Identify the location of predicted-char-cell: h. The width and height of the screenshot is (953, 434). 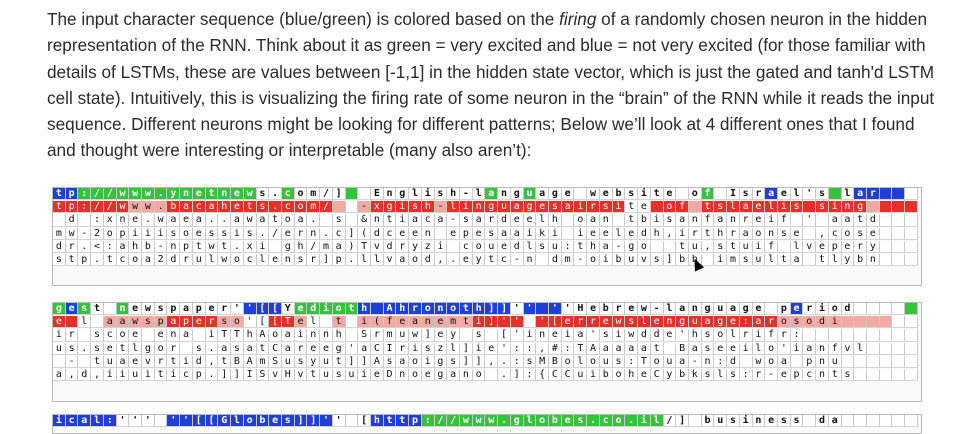
(225, 207).